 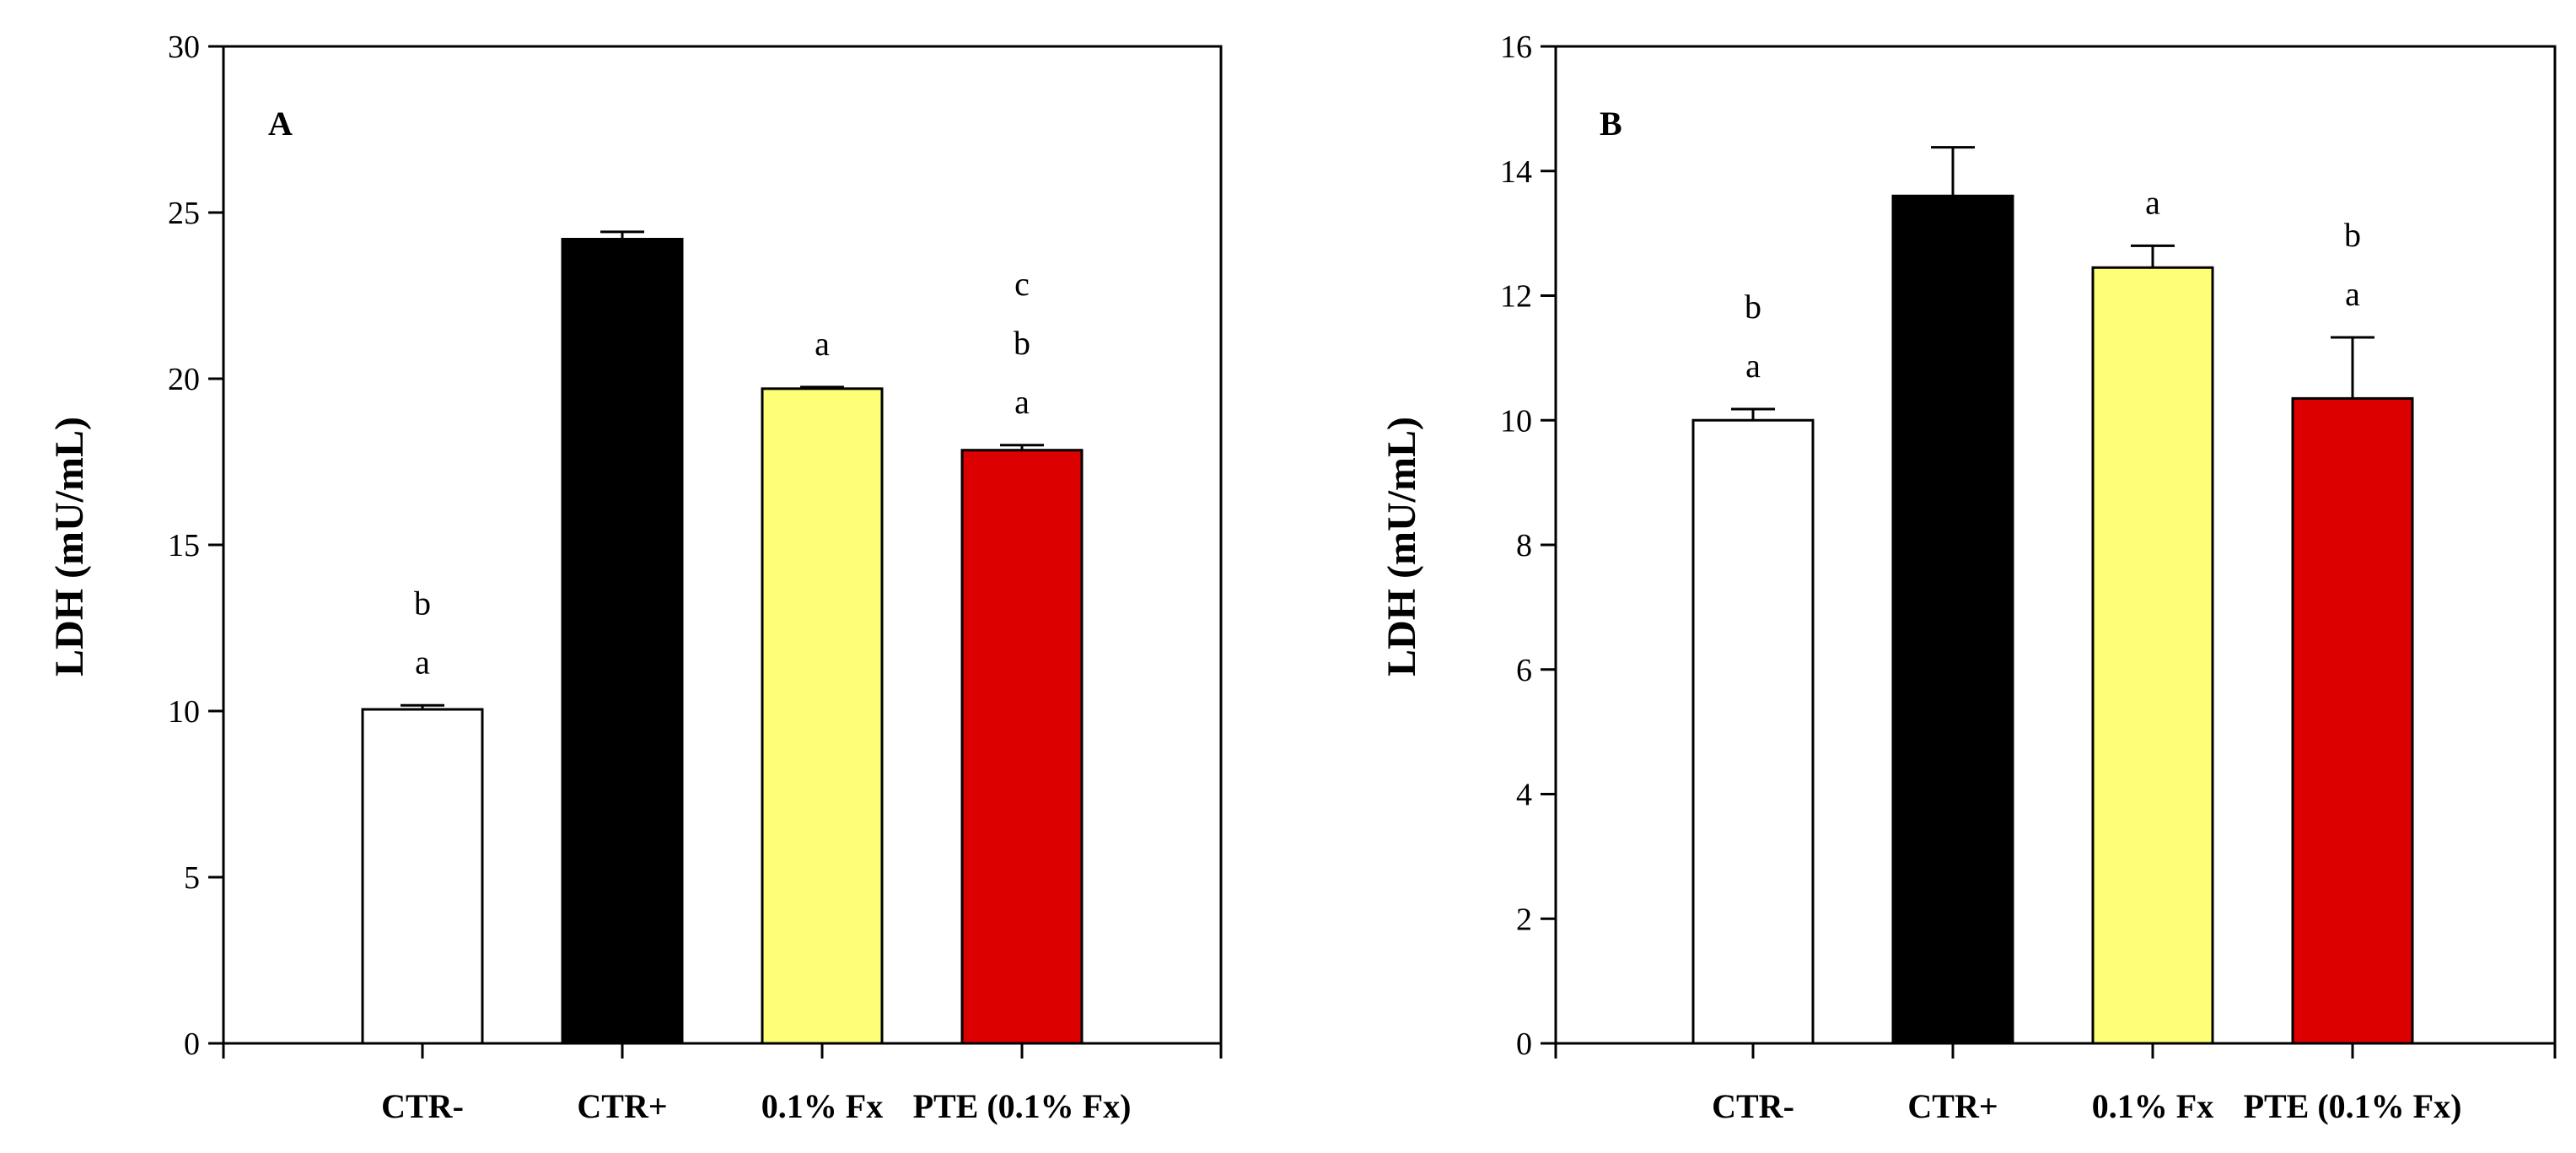 What do you see at coordinates (184, 545) in the screenshot?
I see `y-tick-label: 15` at bounding box center [184, 545].